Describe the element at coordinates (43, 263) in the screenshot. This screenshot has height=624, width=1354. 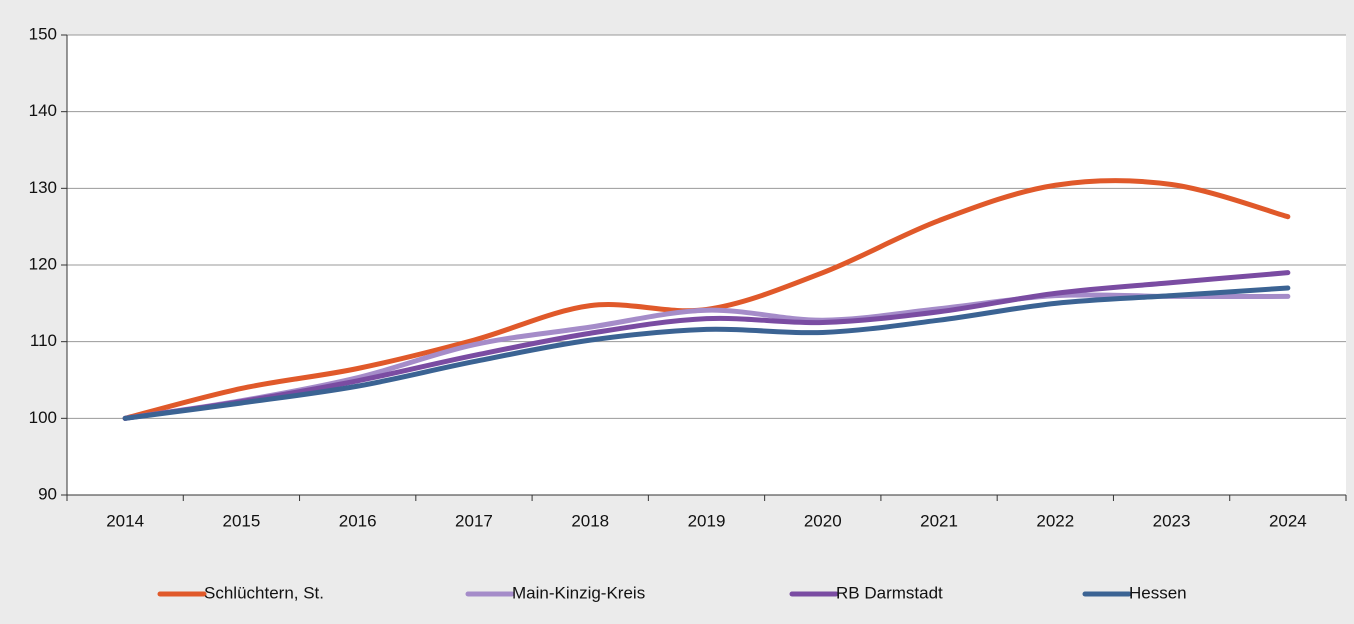
I see `y-tick-label: 120` at that location.